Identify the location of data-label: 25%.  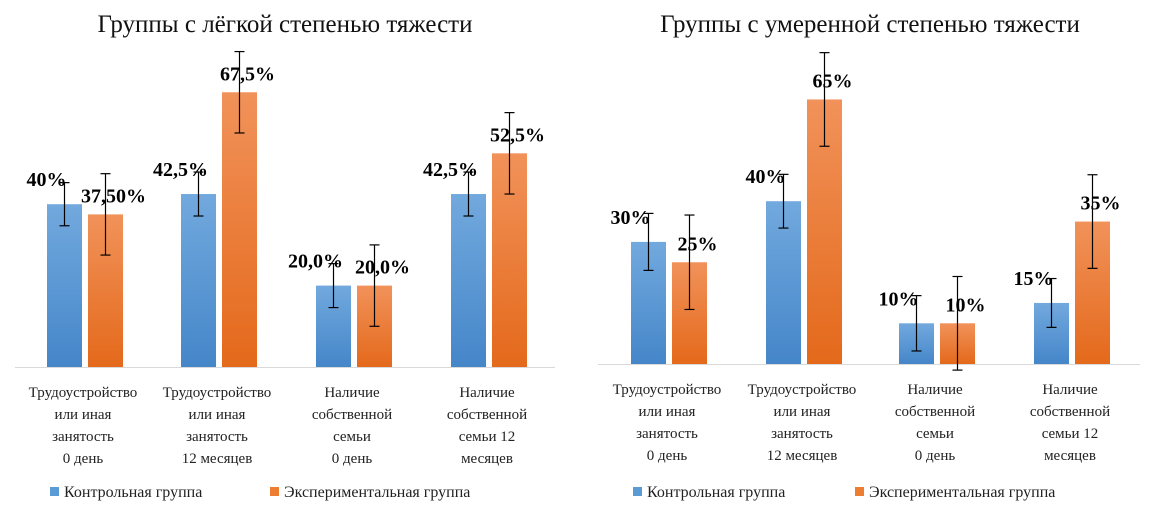
(698, 244).